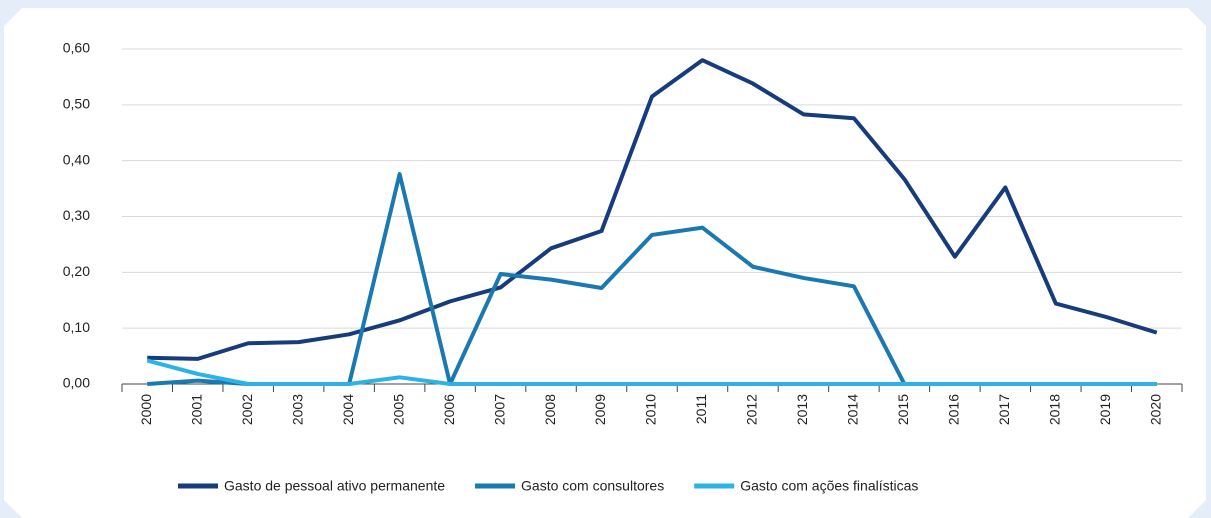 The image size is (1211, 518). I want to click on x-tick-label: 2003, so click(297, 409).